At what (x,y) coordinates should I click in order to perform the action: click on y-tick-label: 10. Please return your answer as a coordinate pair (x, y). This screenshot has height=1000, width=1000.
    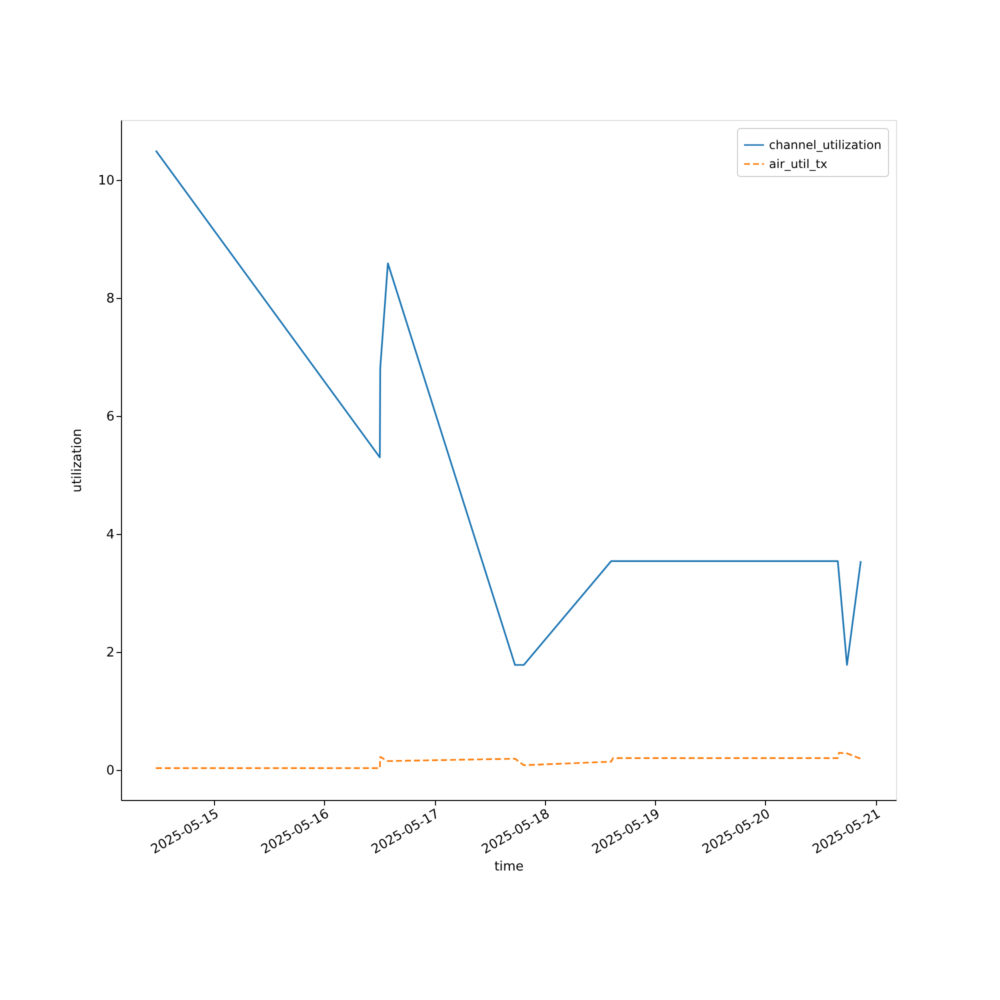
    Looking at the image, I should click on (106, 181).